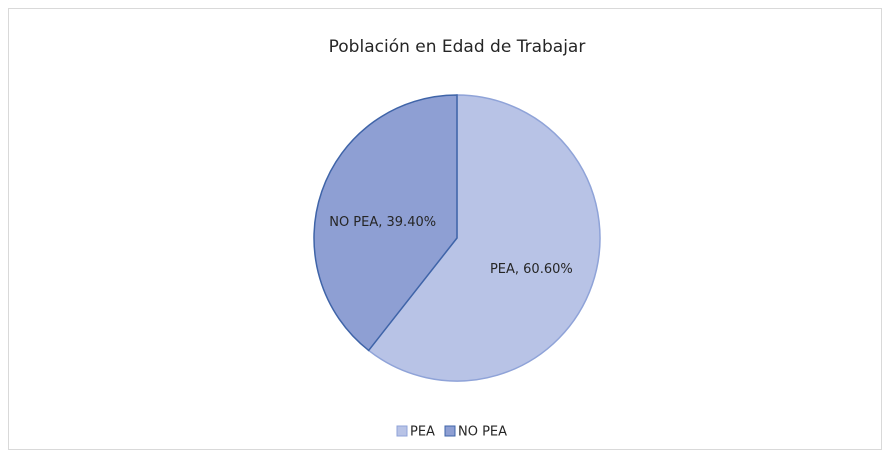 The image size is (890, 456). Describe the element at coordinates (422, 432) in the screenshot. I see `legend-label: PEA` at that location.